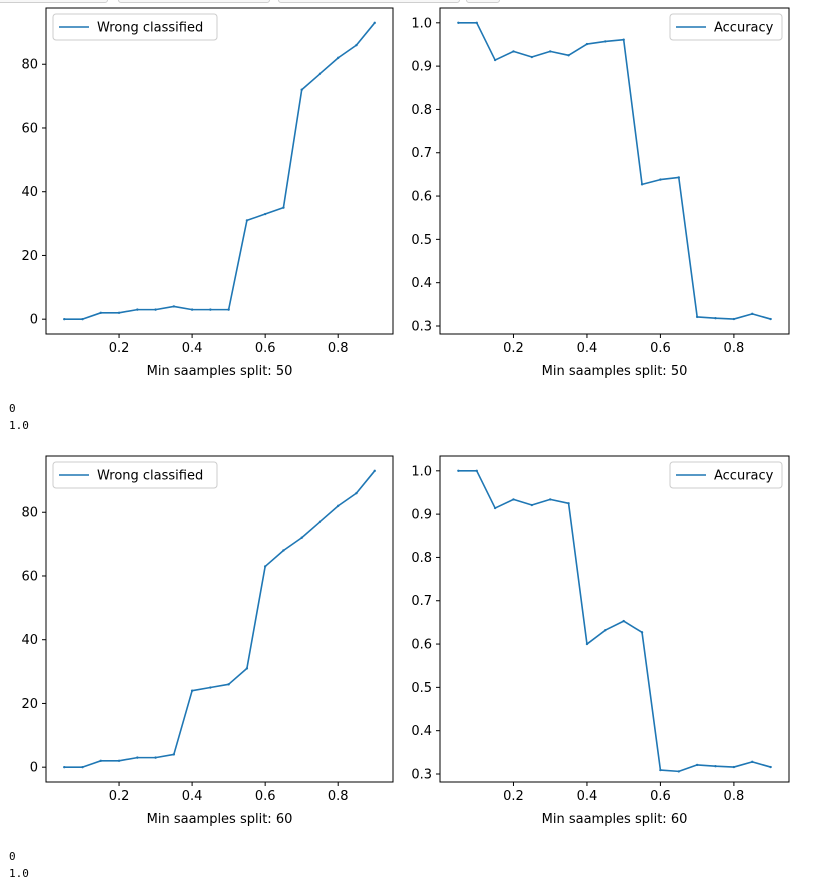 Image resolution: width=815 pixels, height=885 pixels. Describe the element at coordinates (29, 128) in the screenshot. I see `y-tick-label: 60` at that location.